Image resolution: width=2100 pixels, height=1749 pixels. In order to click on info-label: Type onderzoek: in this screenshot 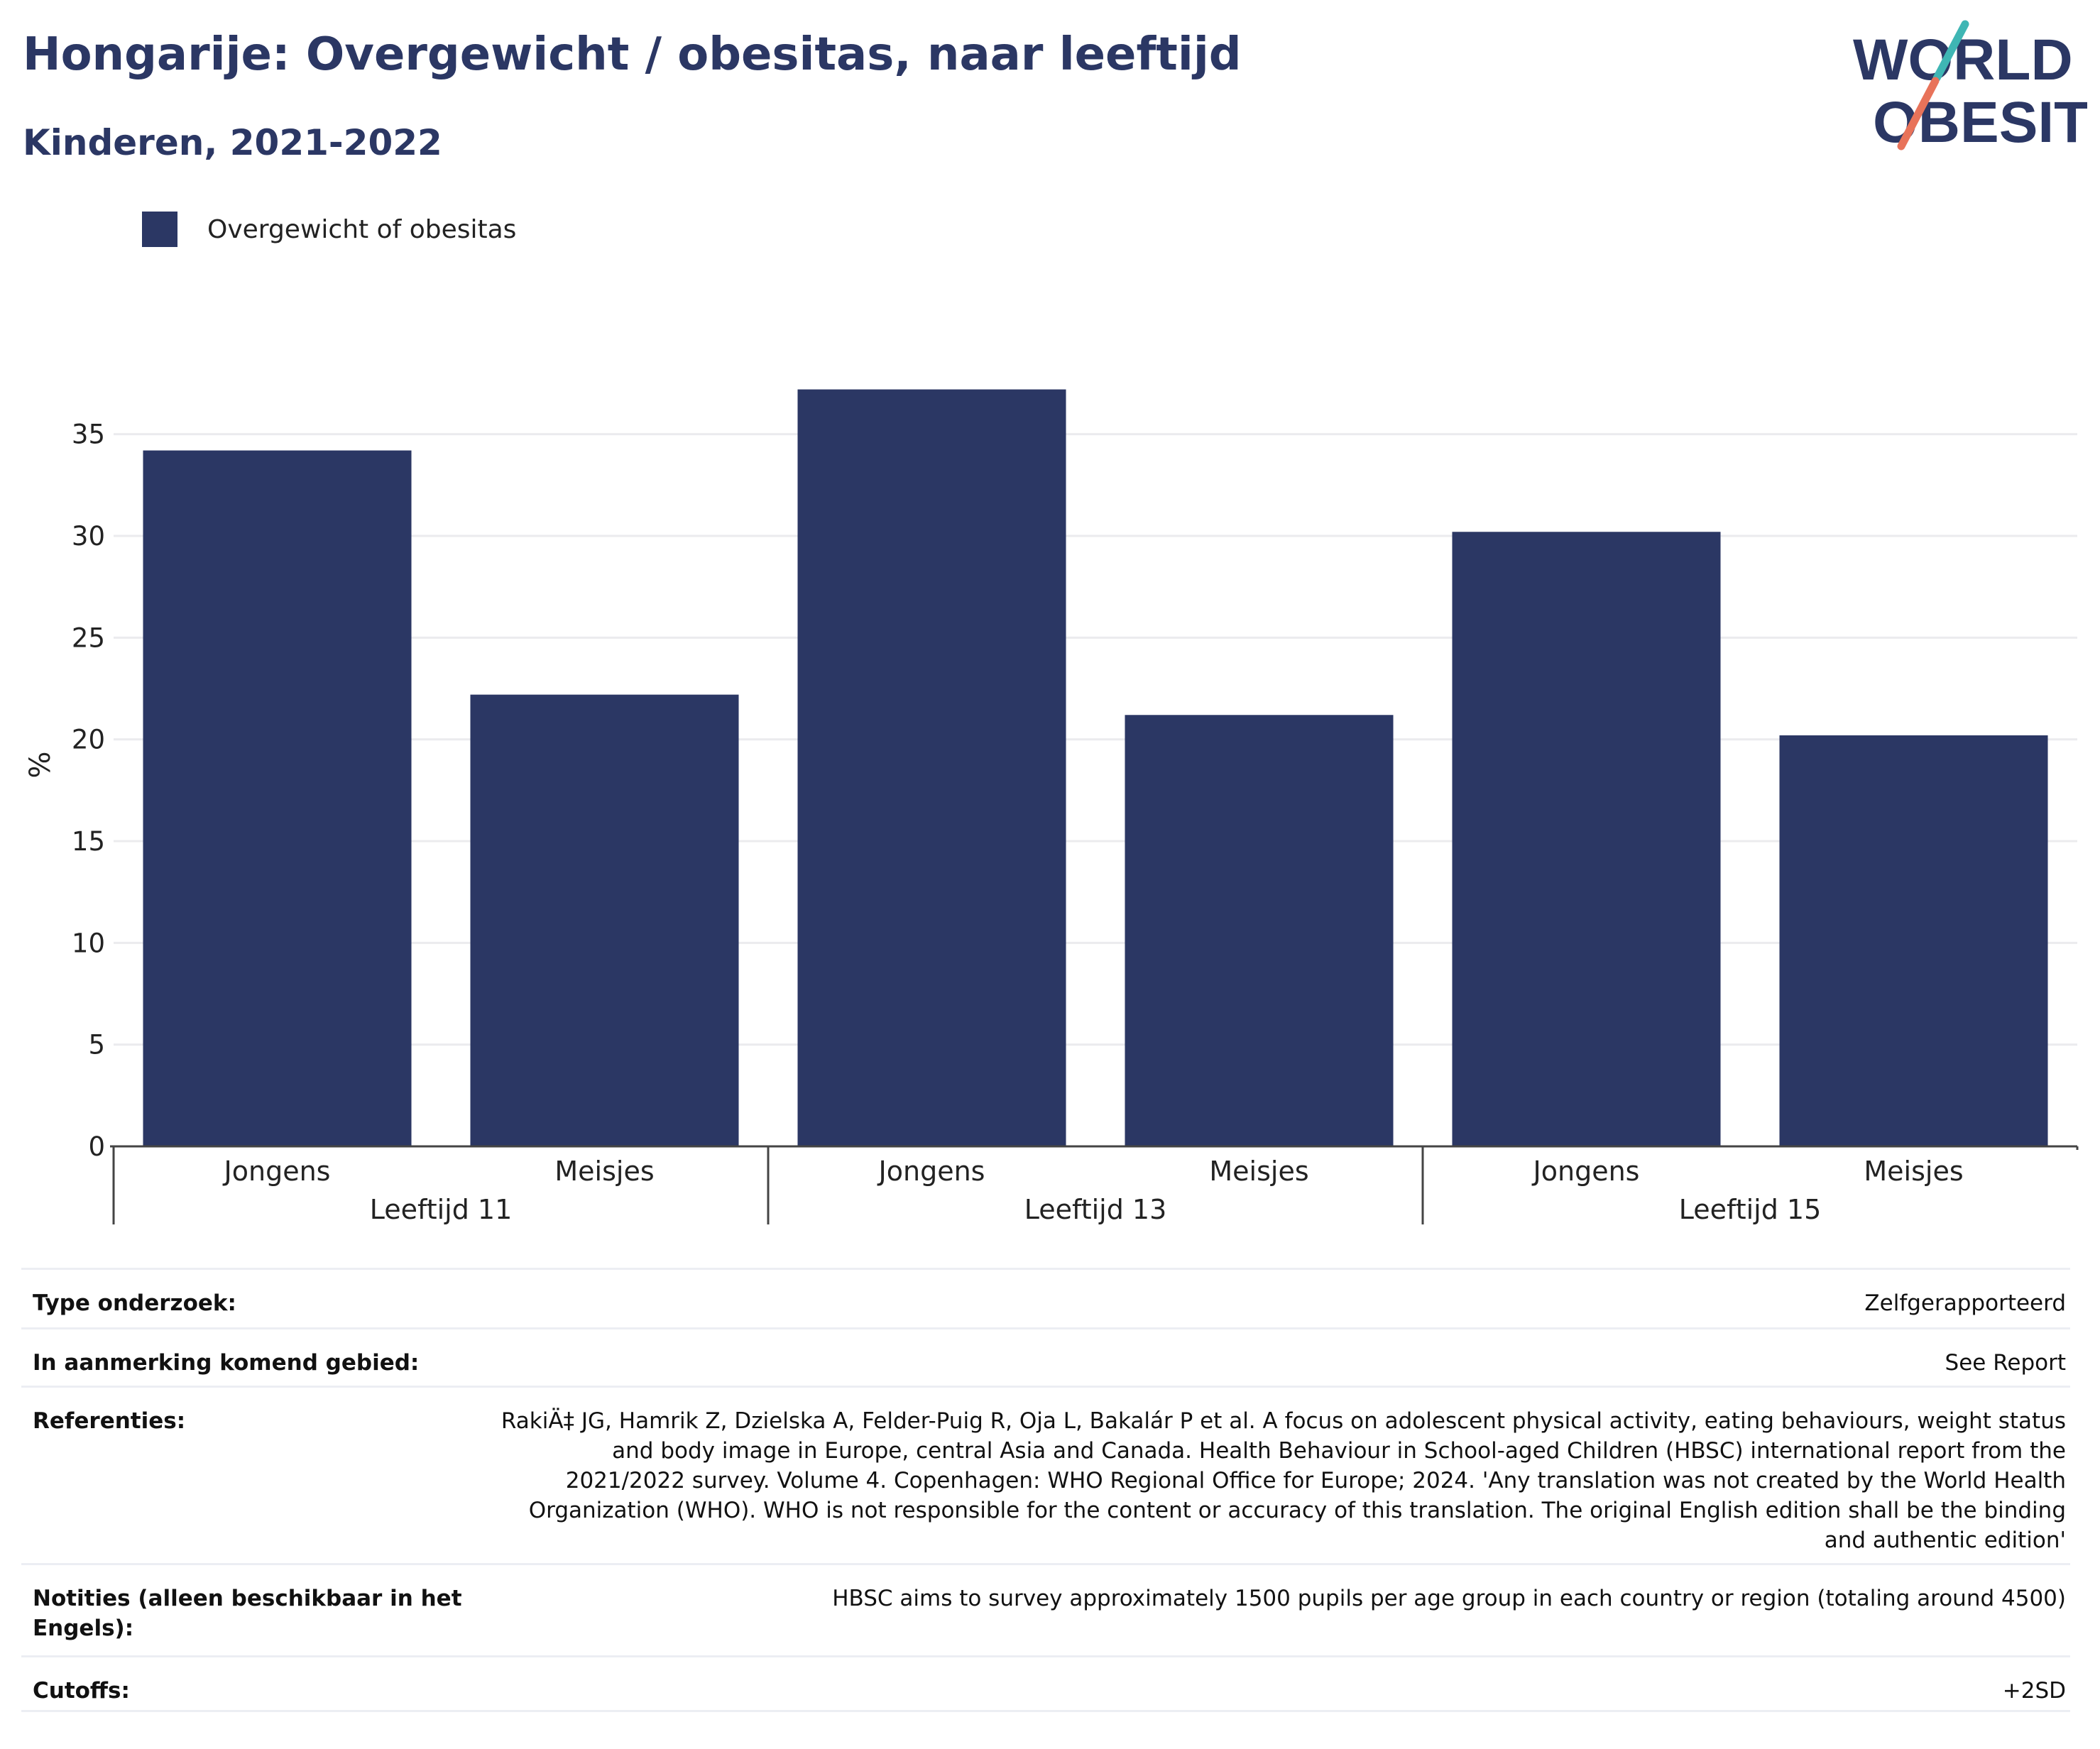, I will do `click(134, 1303)`.